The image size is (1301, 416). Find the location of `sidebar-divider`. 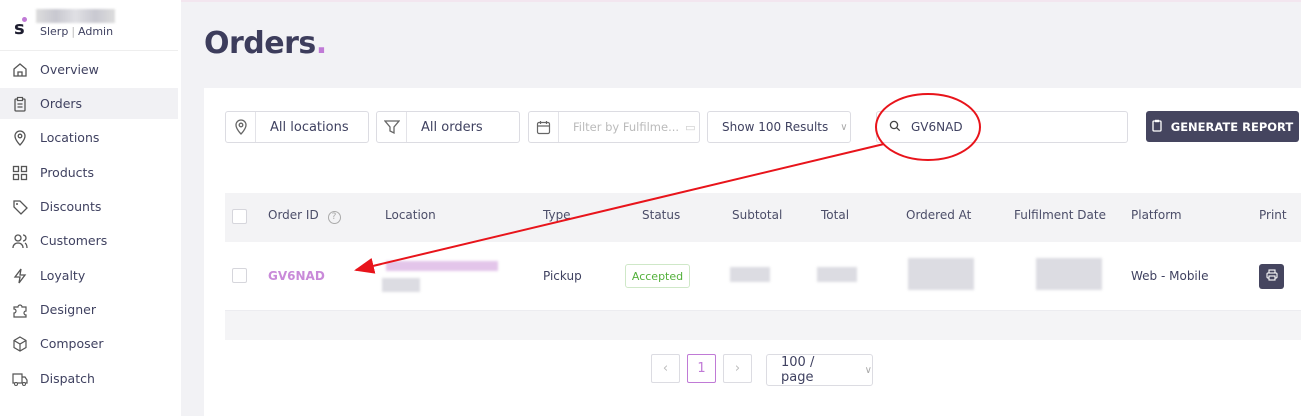

sidebar-divider is located at coordinates (89, 50).